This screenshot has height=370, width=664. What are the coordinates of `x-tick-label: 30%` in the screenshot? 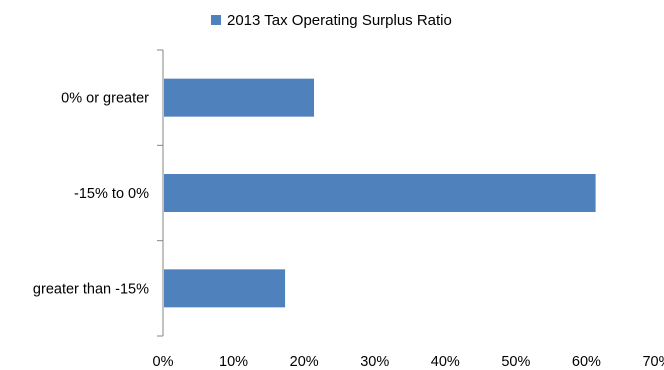 It's located at (374, 362).